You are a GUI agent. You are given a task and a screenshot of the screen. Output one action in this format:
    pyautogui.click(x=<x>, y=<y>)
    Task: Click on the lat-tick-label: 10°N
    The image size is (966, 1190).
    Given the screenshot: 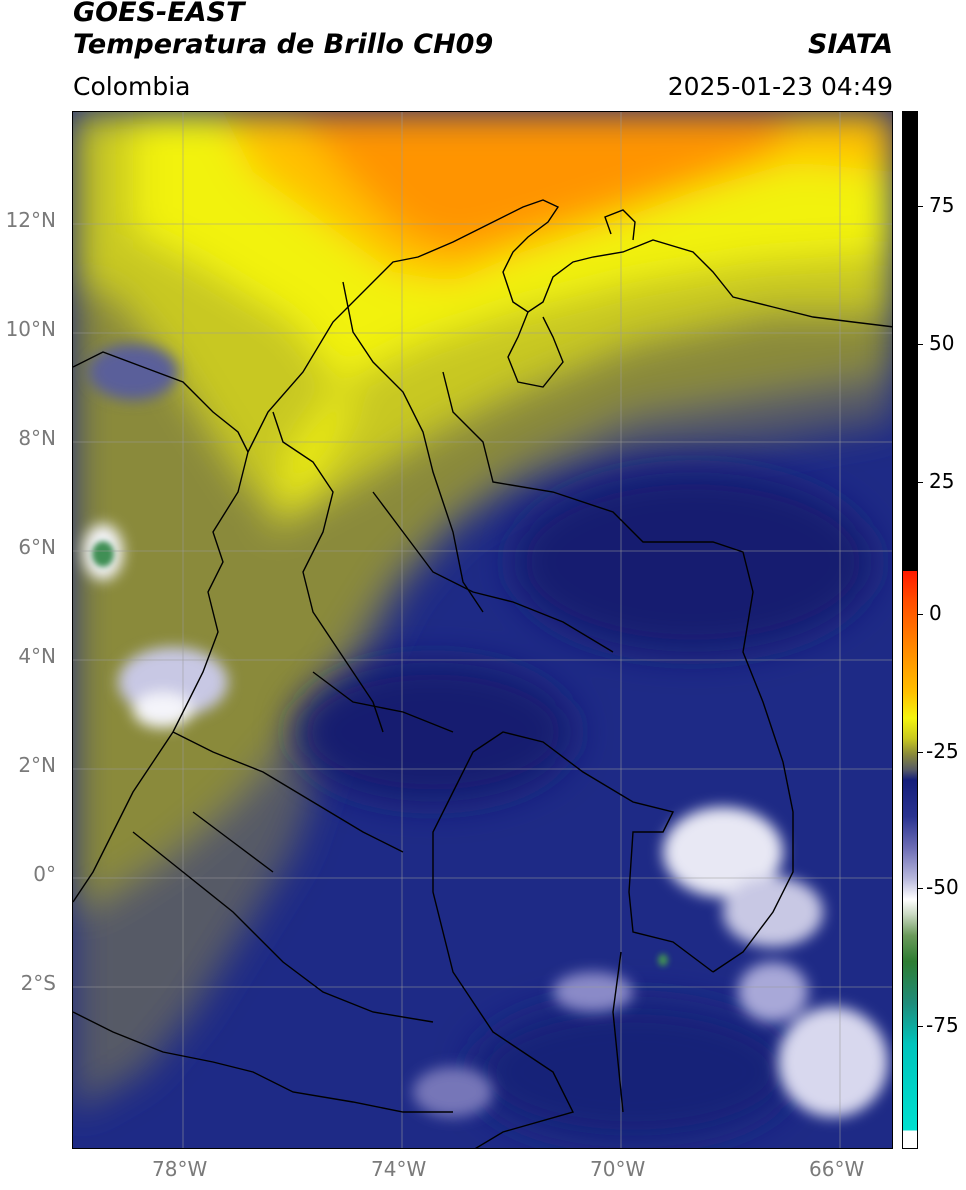 What is the action you would take?
    pyautogui.click(x=30, y=329)
    